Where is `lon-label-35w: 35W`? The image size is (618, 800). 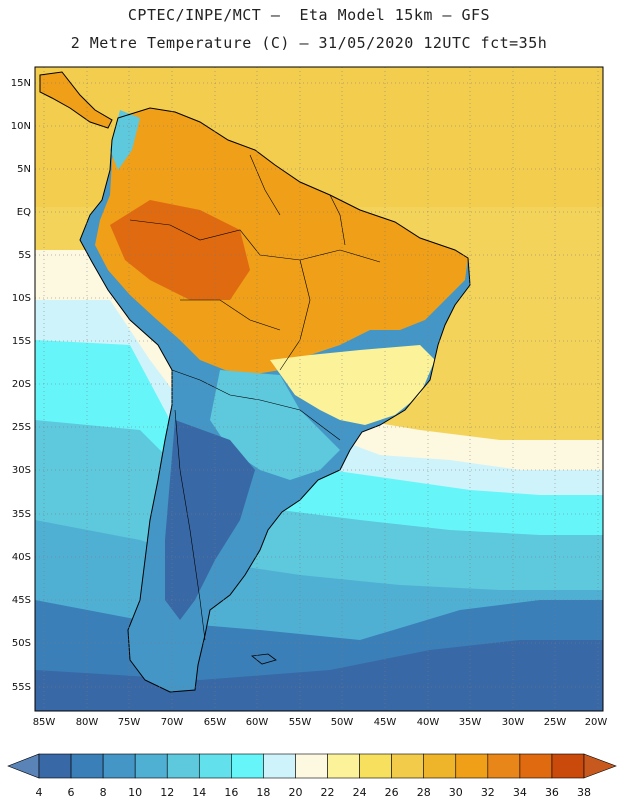 lon-label-35w: 35W is located at coordinates (470, 722).